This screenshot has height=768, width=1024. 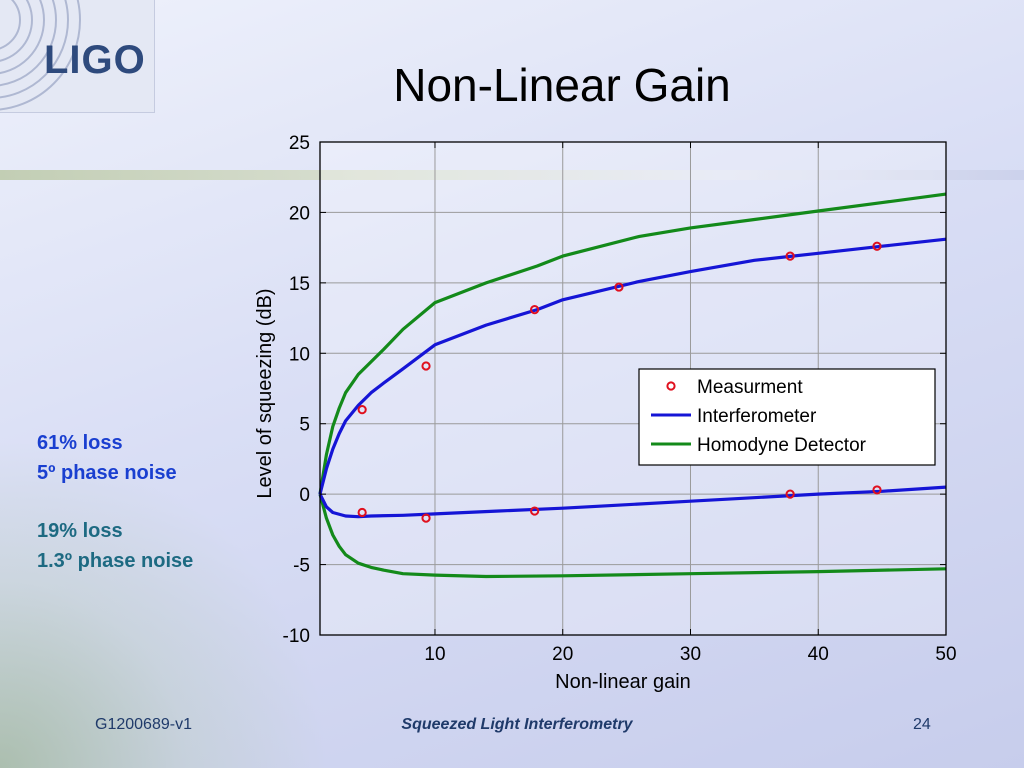 What do you see at coordinates (434, 654) in the screenshot?
I see `x-tick-label: 10` at bounding box center [434, 654].